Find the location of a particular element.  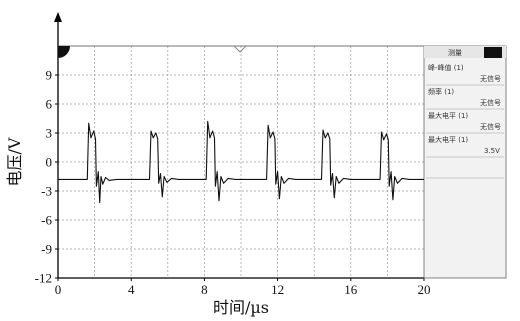

measure-row-4: 最大电平 (1) 3.5V is located at coordinates (465, 146).